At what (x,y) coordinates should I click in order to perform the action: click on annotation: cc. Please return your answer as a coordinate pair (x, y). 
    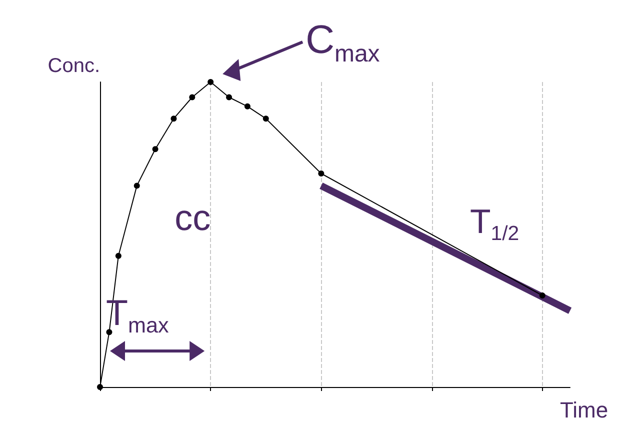
    Looking at the image, I should click on (192, 217).